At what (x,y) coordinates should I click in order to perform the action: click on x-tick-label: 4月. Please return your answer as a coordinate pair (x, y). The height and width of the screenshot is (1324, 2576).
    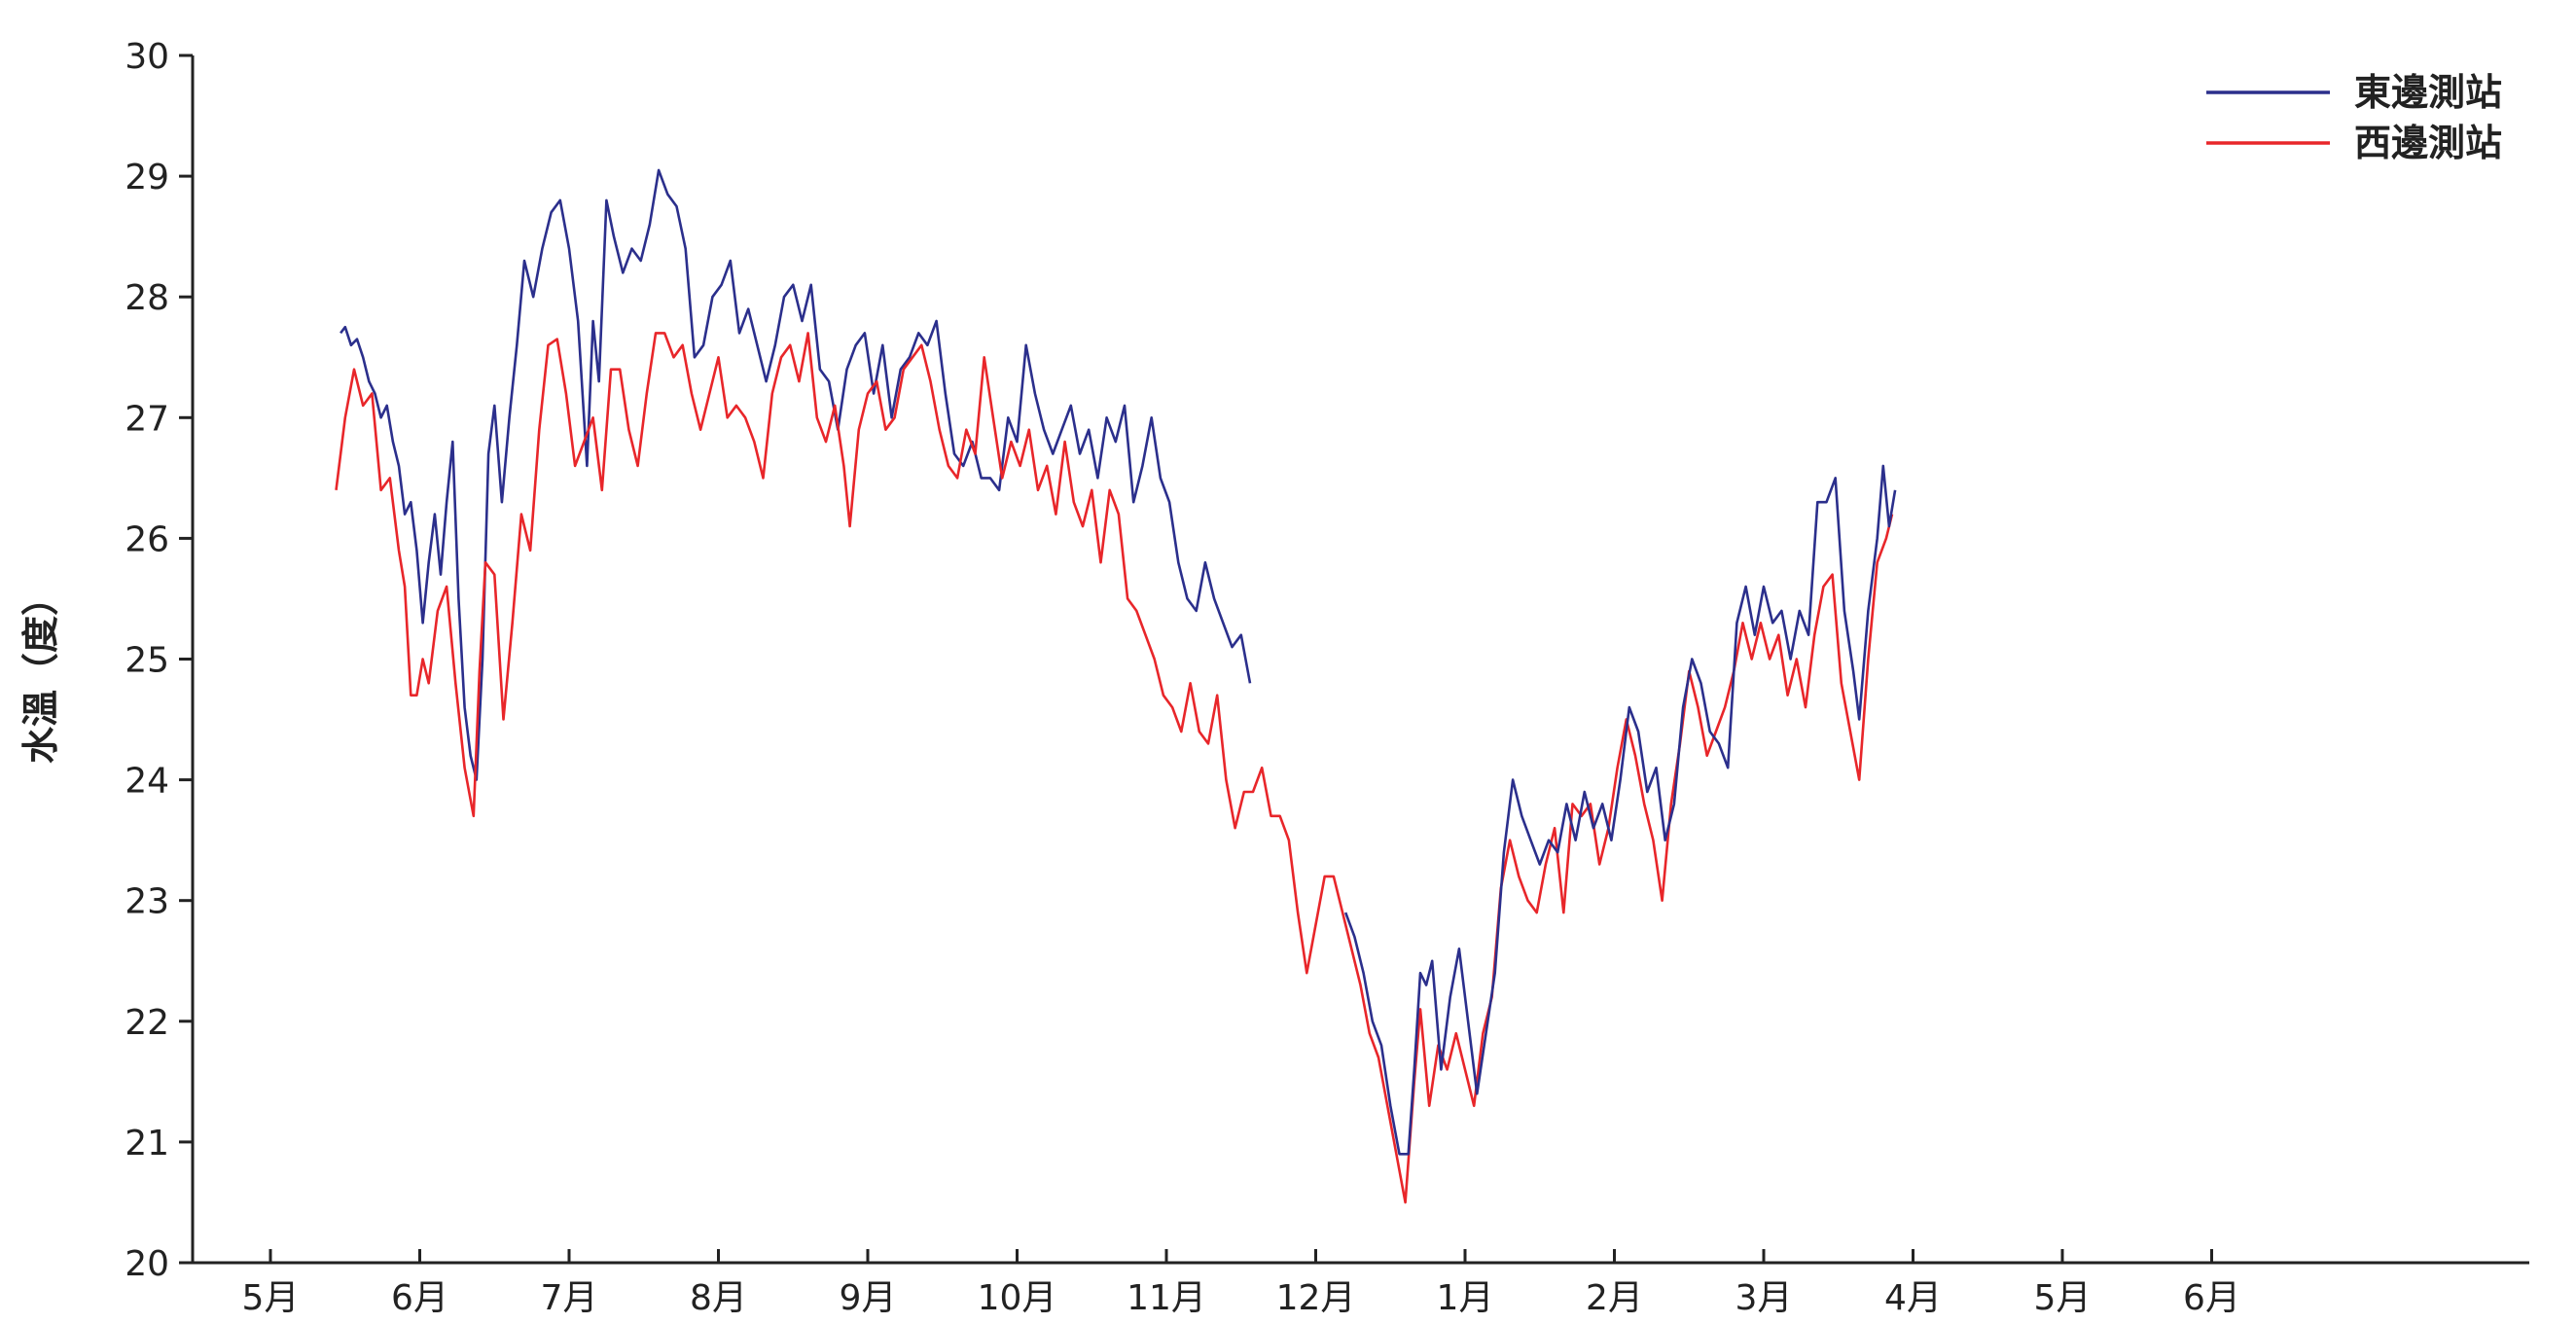
    Looking at the image, I should click on (1913, 1298).